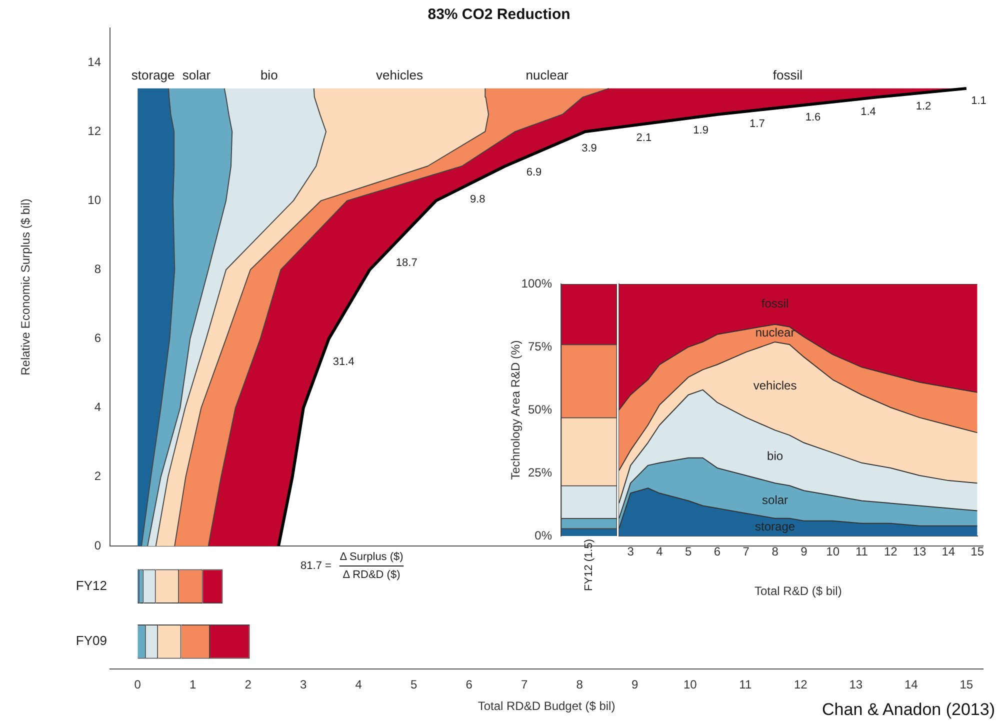 The image size is (997, 722). What do you see at coordinates (540, 472) in the screenshot?
I see `y-tick-label: 25%` at bounding box center [540, 472].